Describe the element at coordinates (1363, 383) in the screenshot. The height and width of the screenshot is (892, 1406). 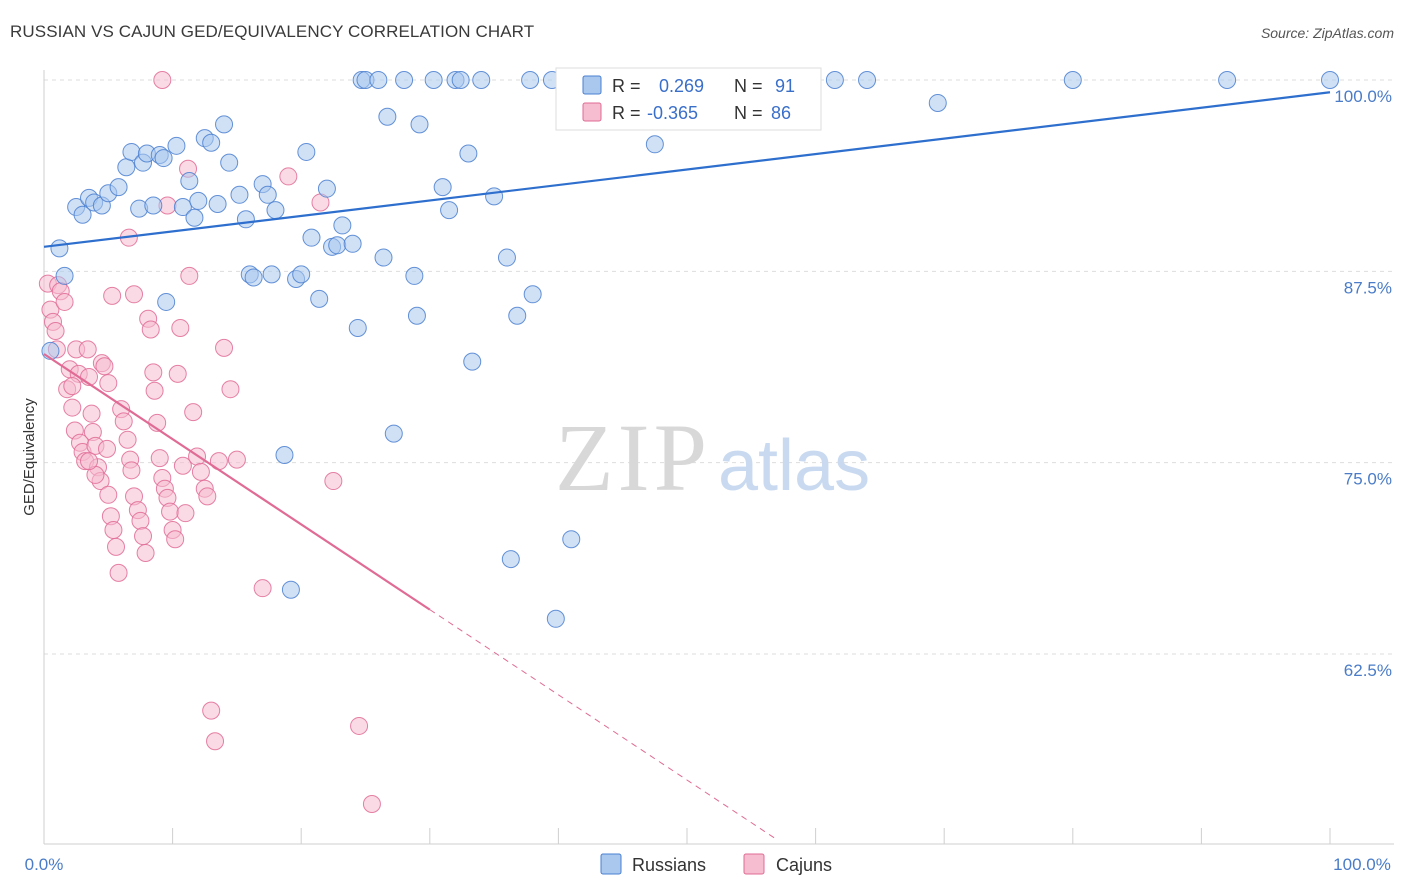
I see `y-tick-labels: 62.5% 75.0% 87.5% 100.0%` at that location.